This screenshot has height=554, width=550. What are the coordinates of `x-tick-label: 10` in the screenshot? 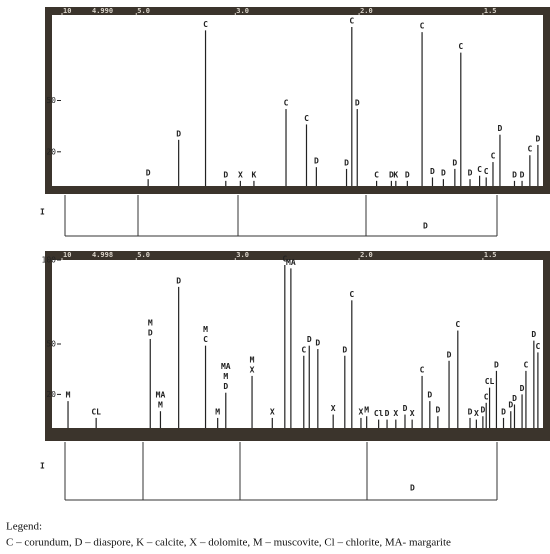 It's located at (67, 255).